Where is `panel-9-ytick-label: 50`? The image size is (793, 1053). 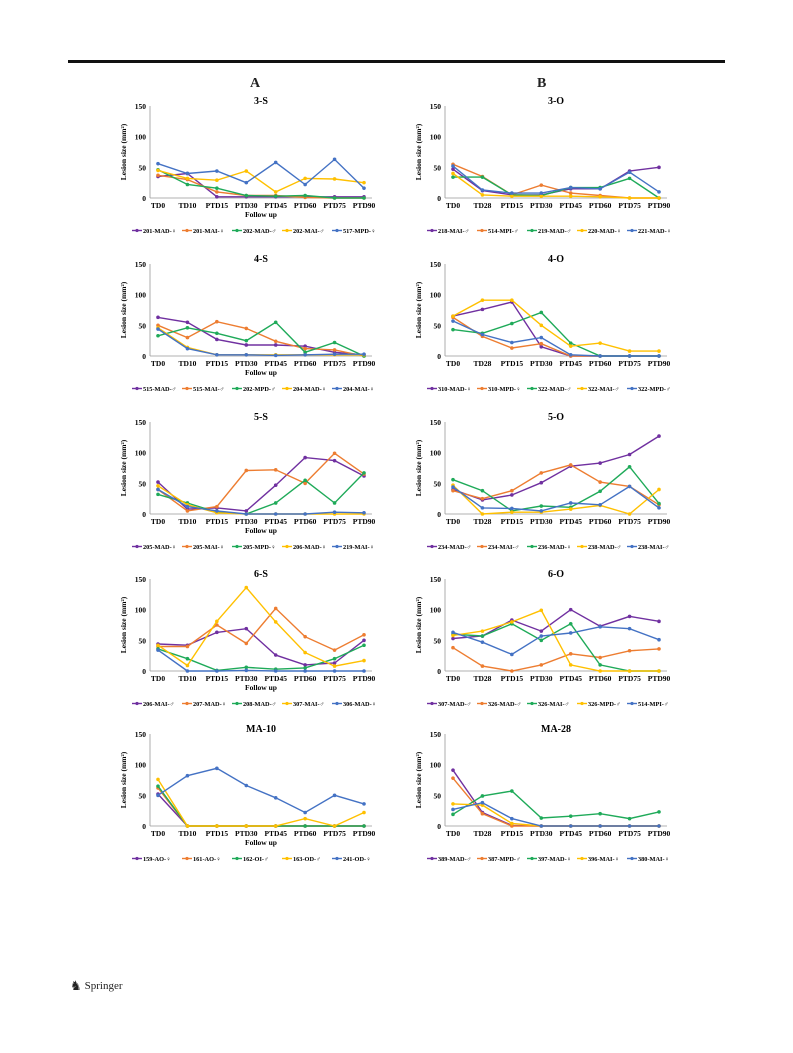 panel-9-ytick-label: 50 is located at coordinates (143, 795).